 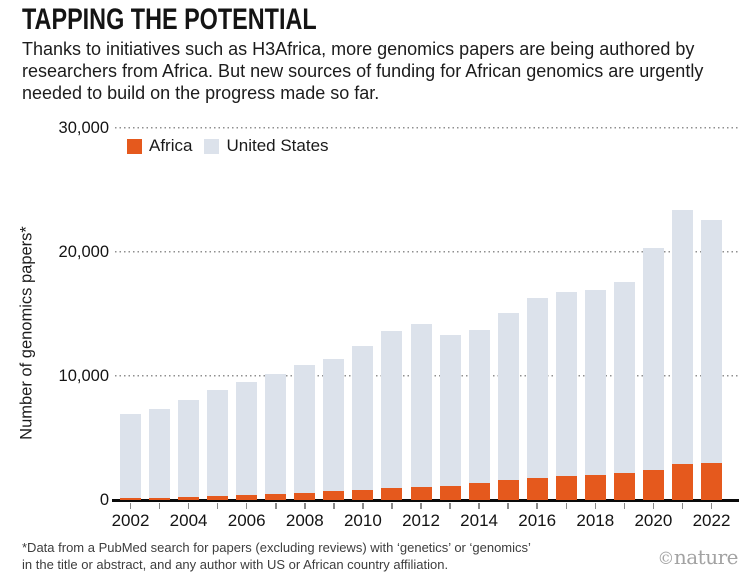 What do you see at coordinates (169, 19) in the screenshot?
I see `figure-title-text: TAPPING THE POTENTIAL` at bounding box center [169, 19].